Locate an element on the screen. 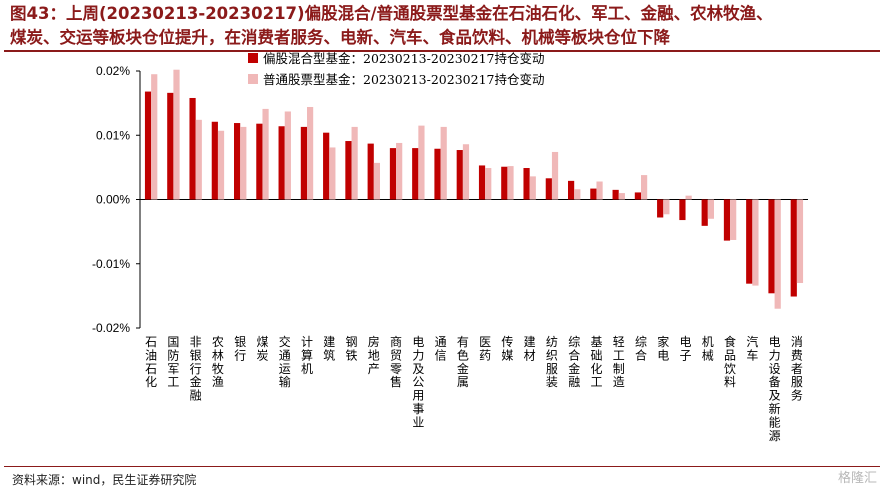 The image size is (885, 492). category-label: 电子 is located at coordinates (686, 348).